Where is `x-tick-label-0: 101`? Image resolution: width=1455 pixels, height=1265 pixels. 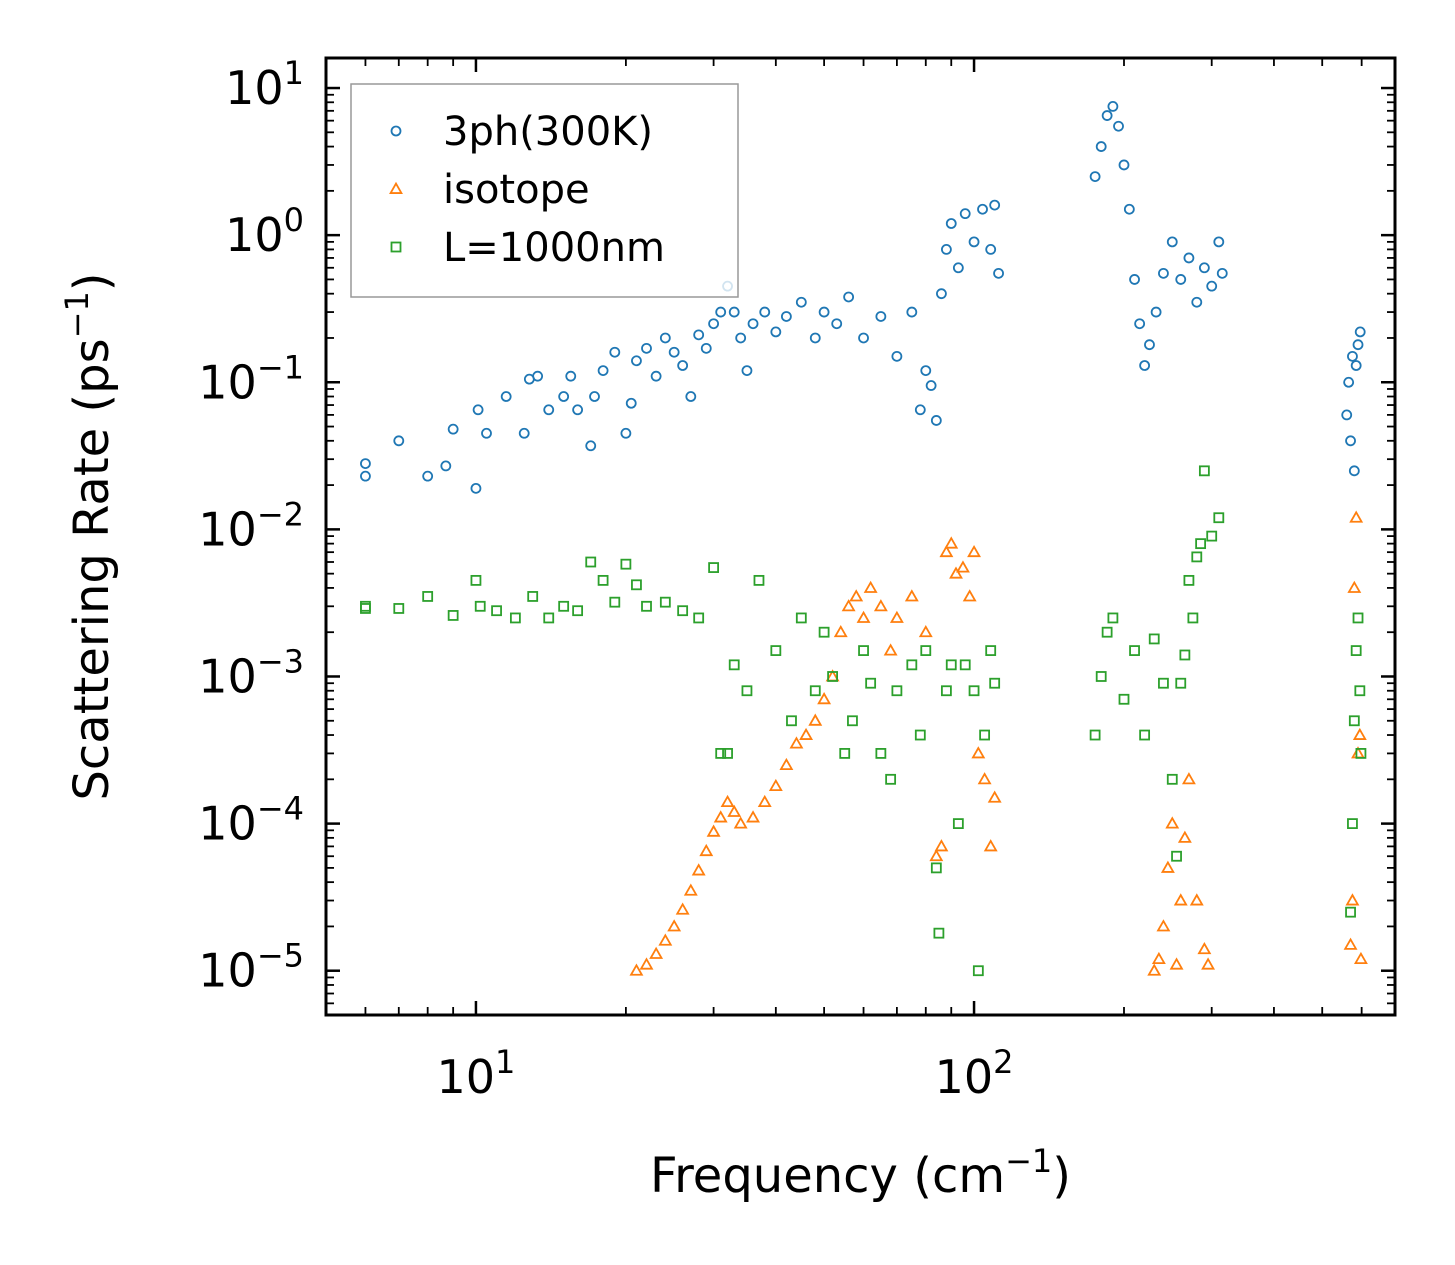 x-tick-label-0: 101 is located at coordinates (475, 1073).